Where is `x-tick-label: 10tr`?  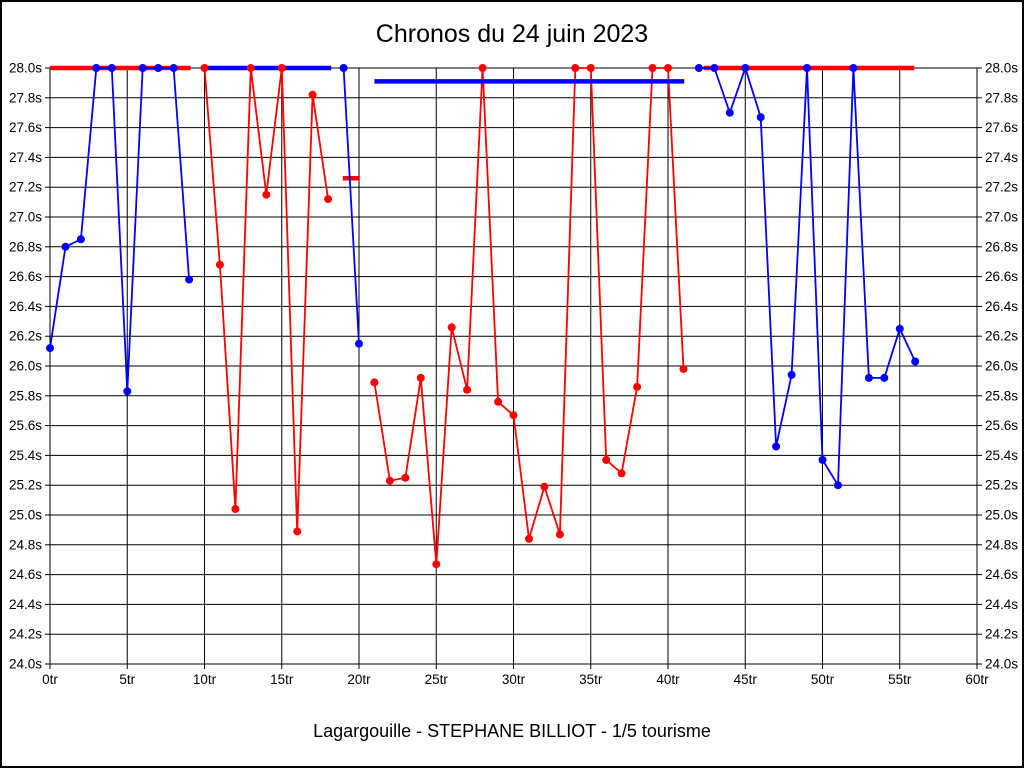 x-tick-label: 10tr is located at coordinates (205, 679).